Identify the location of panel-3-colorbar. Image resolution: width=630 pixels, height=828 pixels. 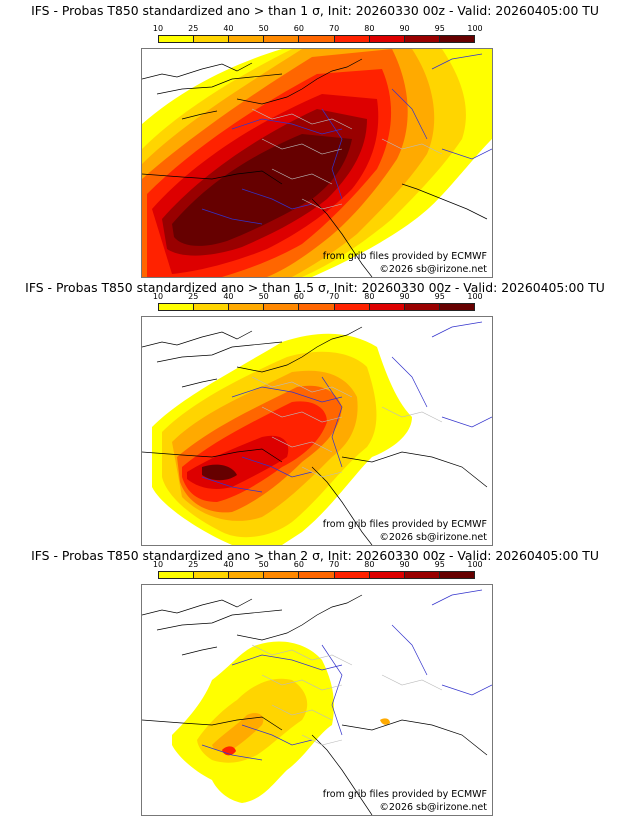
(316, 575).